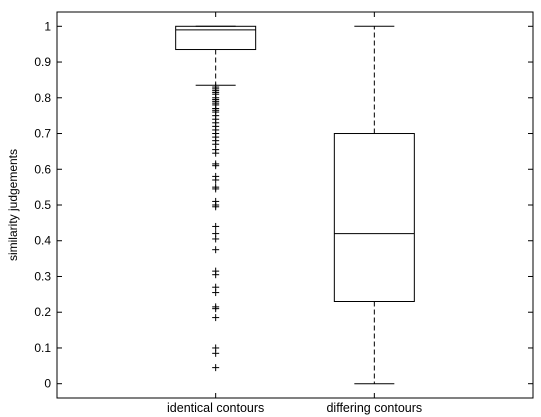 This screenshot has width=541, height=417. Describe the element at coordinates (42, 98) in the screenshot. I see `y-tick-label: 0.8` at that location.